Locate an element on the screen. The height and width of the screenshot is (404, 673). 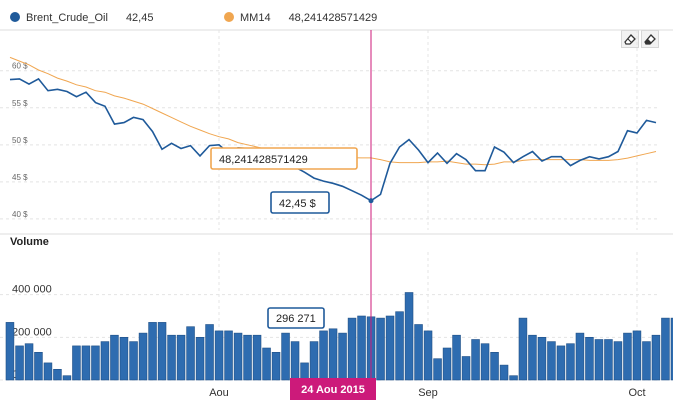
price-y-tick-label: 45 $ is located at coordinates (20, 177).